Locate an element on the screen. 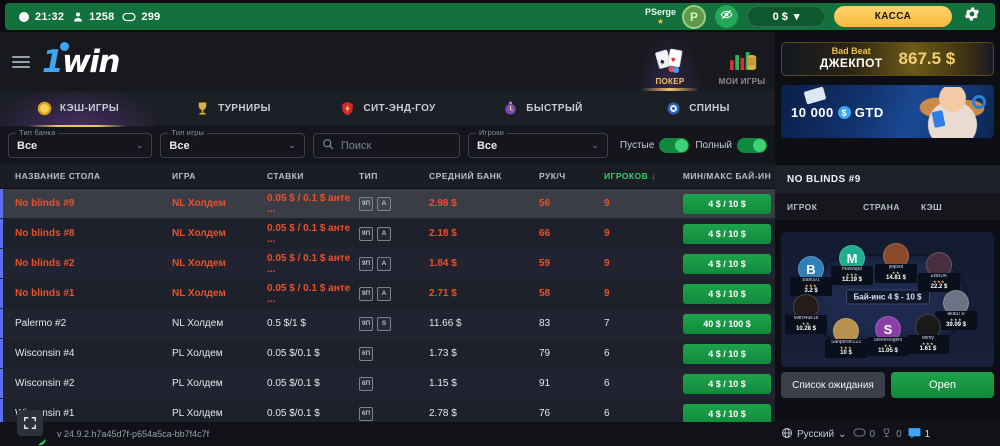  type-badge: 6П is located at coordinates (366, 413).